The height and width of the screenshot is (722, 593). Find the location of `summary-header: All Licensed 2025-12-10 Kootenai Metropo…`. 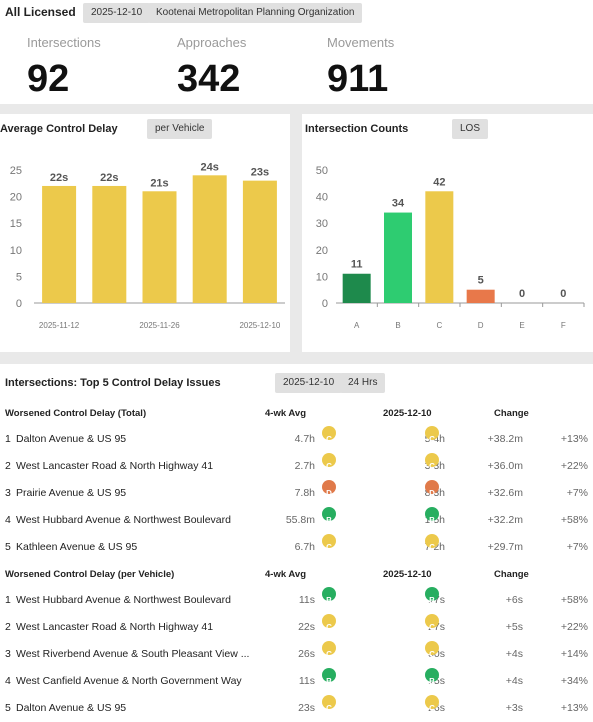

summary-header: All Licensed 2025-12-10 Kootenai Metropo… is located at coordinates (296, 52).